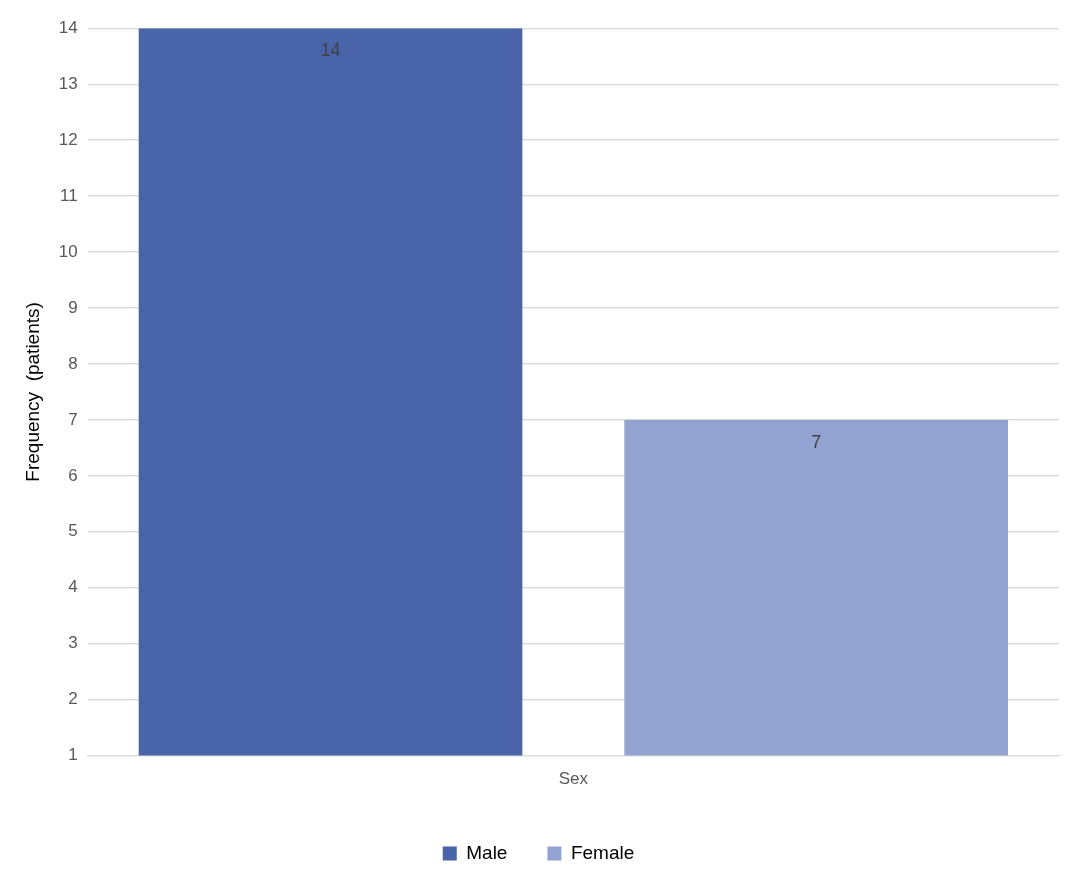 The height and width of the screenshot is (887, 1079). I want to click on legend-label: Female, so click(602, 852).